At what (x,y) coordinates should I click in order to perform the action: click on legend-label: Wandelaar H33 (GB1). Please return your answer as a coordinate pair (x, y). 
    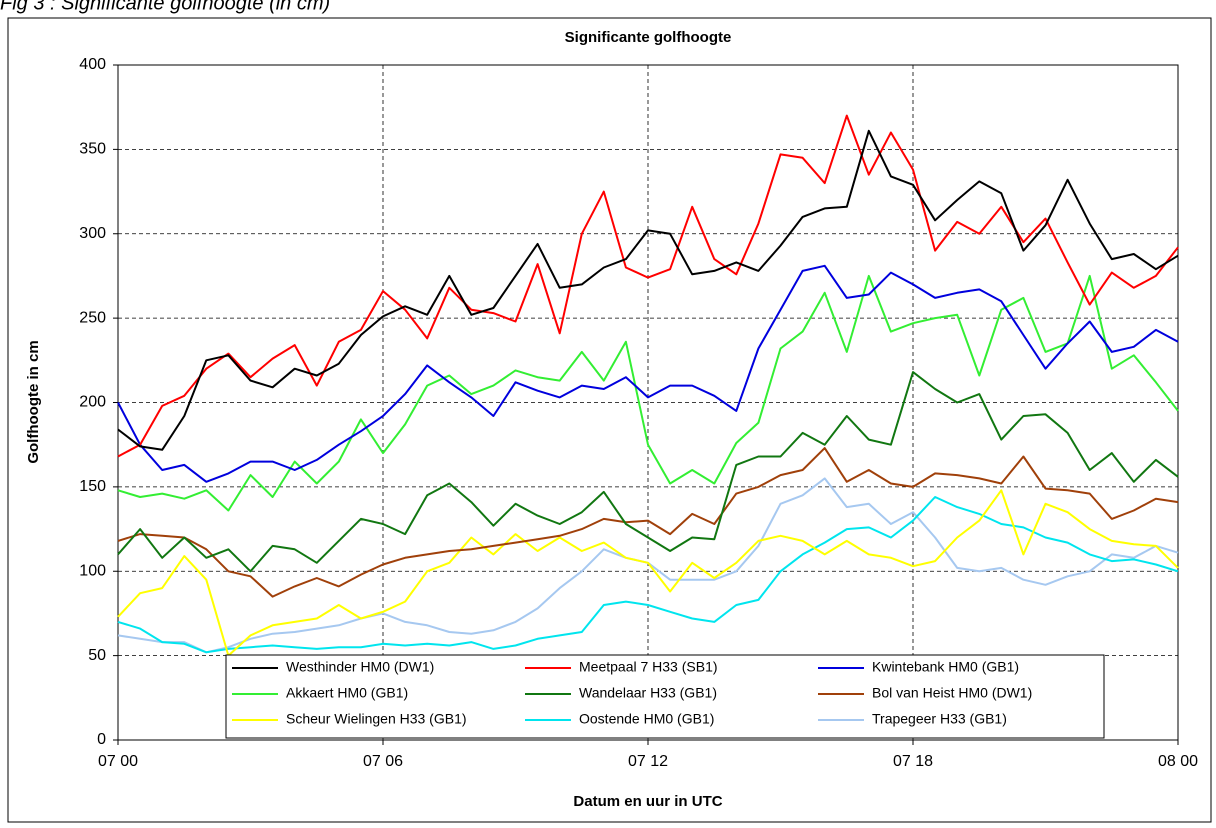
    Looking at the image, I should click on (648, 693).